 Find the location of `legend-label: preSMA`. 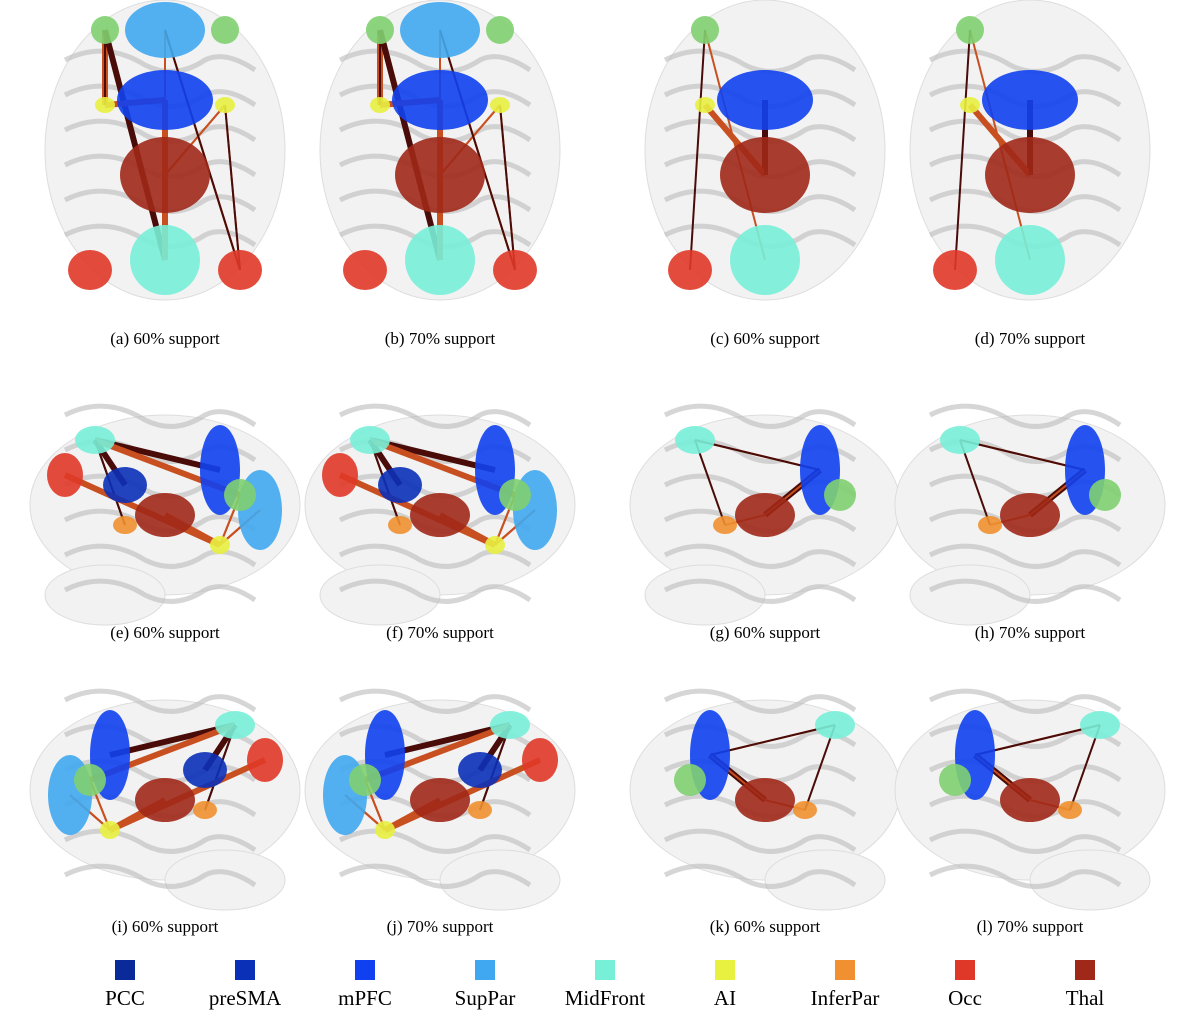

legend-label: preSMA is located at coordinates (245, 998).